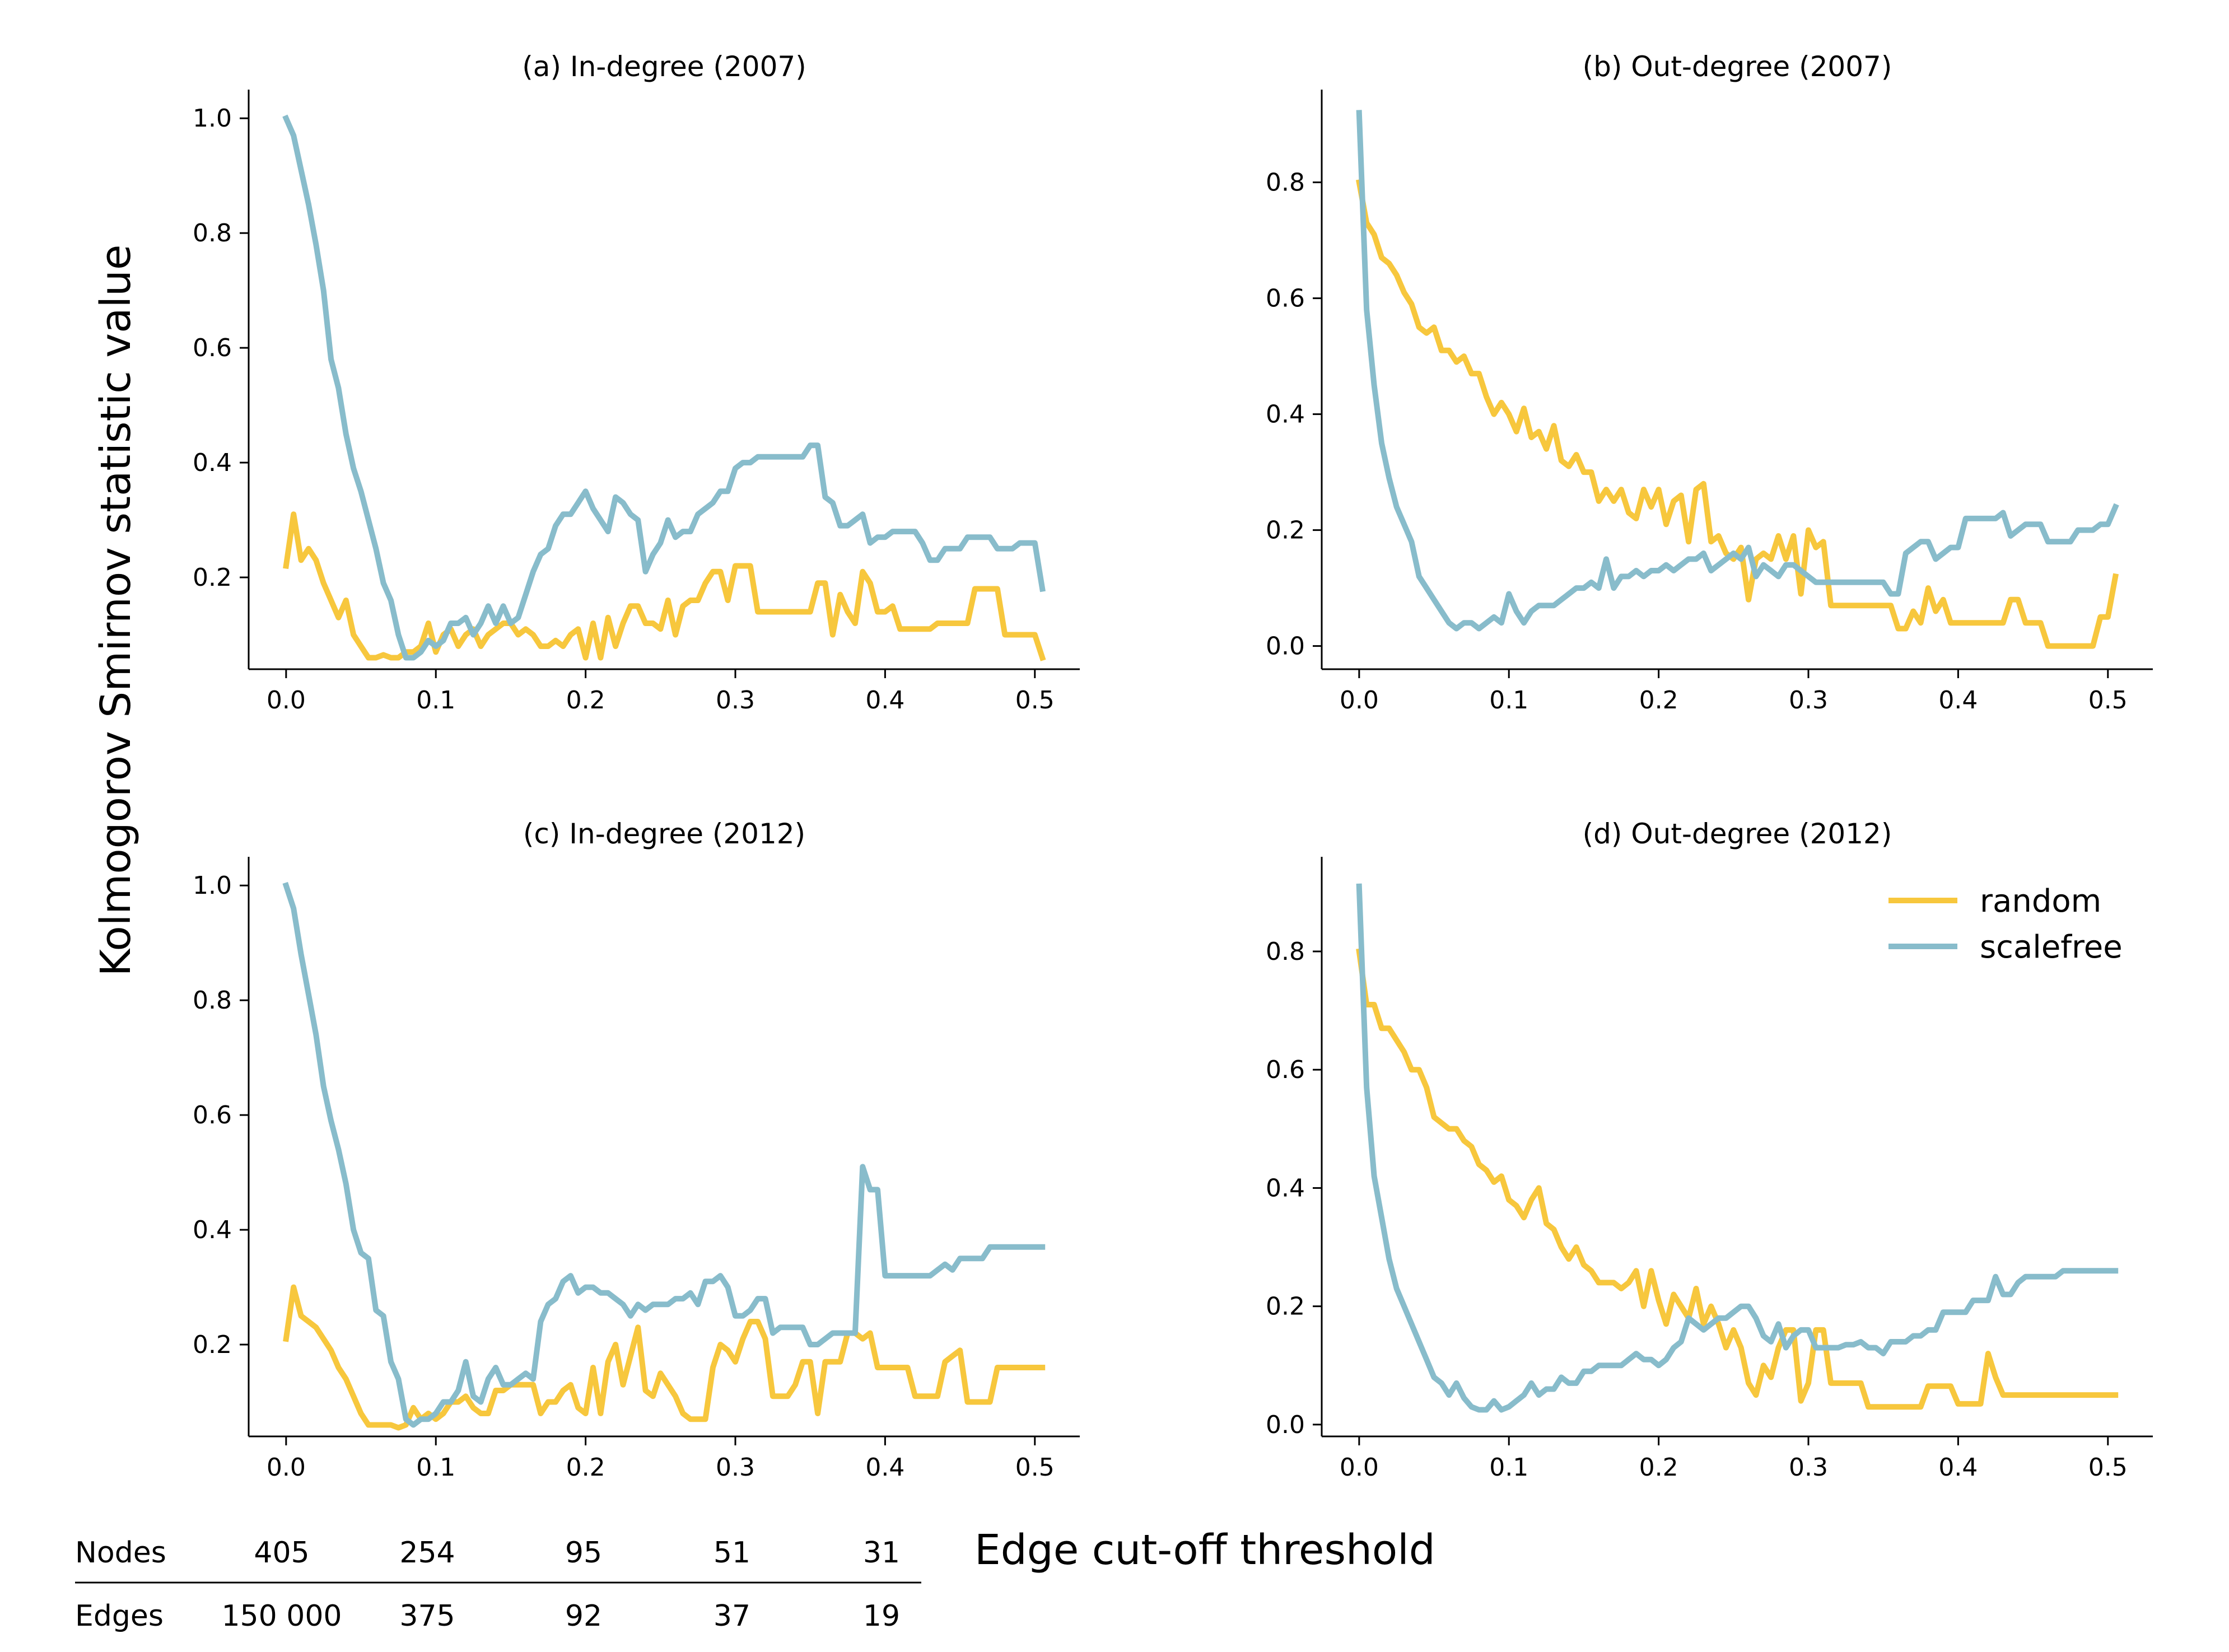 The width and height of the screenshot is (2229, 1652). Describe the element at coordinates (120, 1553) in the screenshot. I see `table-row-label-nodes: Nodes` at that location.